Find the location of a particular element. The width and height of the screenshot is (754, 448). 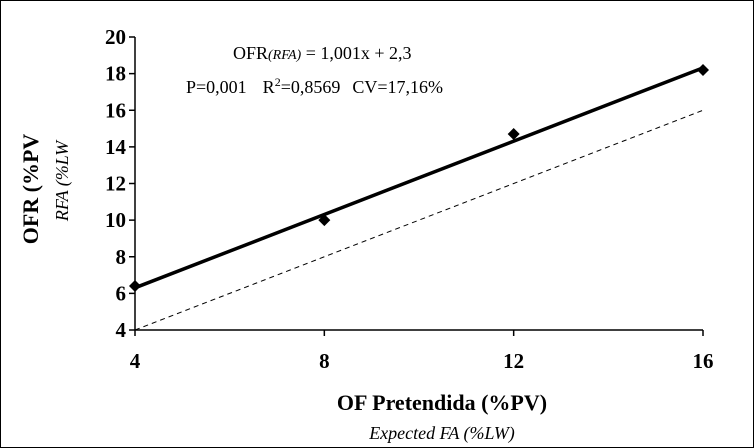

y-tick-label: 16 is located at coordinates (115, 110).